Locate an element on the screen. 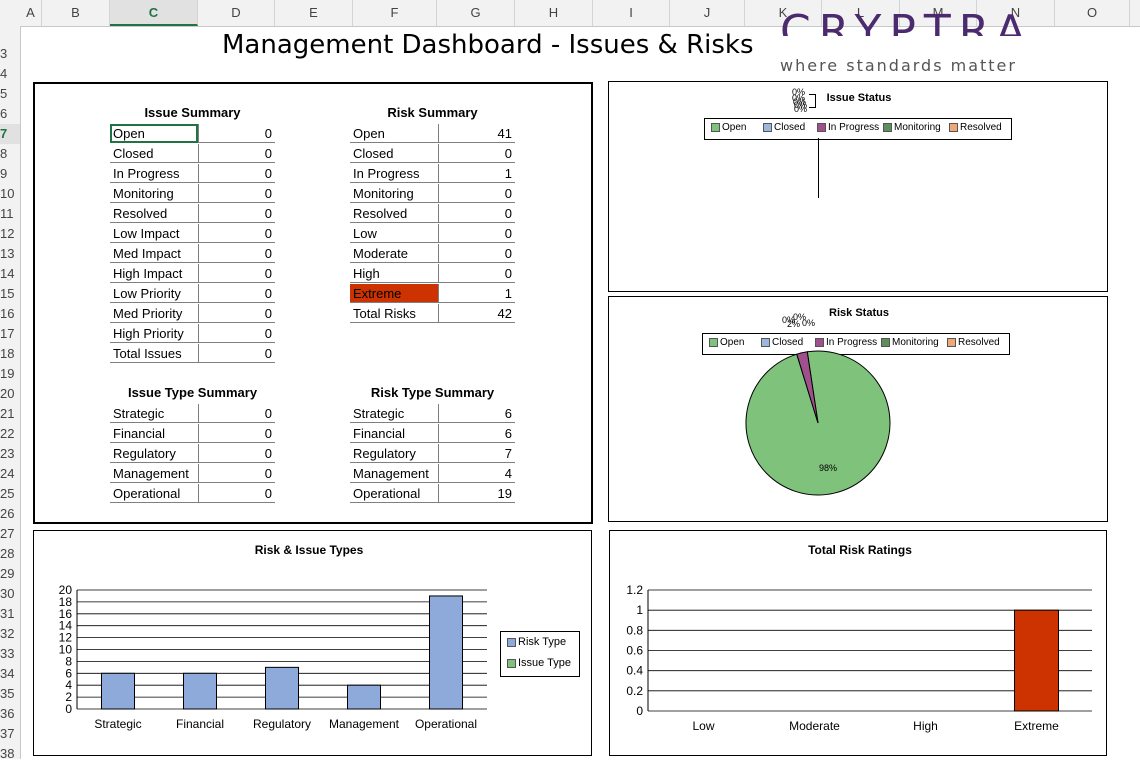 The height and width of the screenshot is (764, 1140). row-value: 41 is located at coordinates (476, 133).